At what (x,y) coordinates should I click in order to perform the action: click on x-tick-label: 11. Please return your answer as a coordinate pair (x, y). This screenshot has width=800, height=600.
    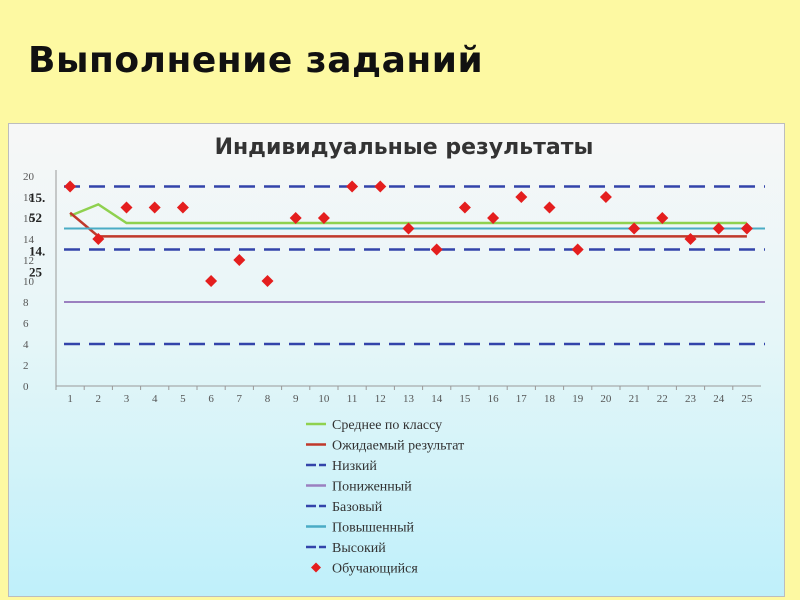
    Looking at the image, I should click on (352, 399).